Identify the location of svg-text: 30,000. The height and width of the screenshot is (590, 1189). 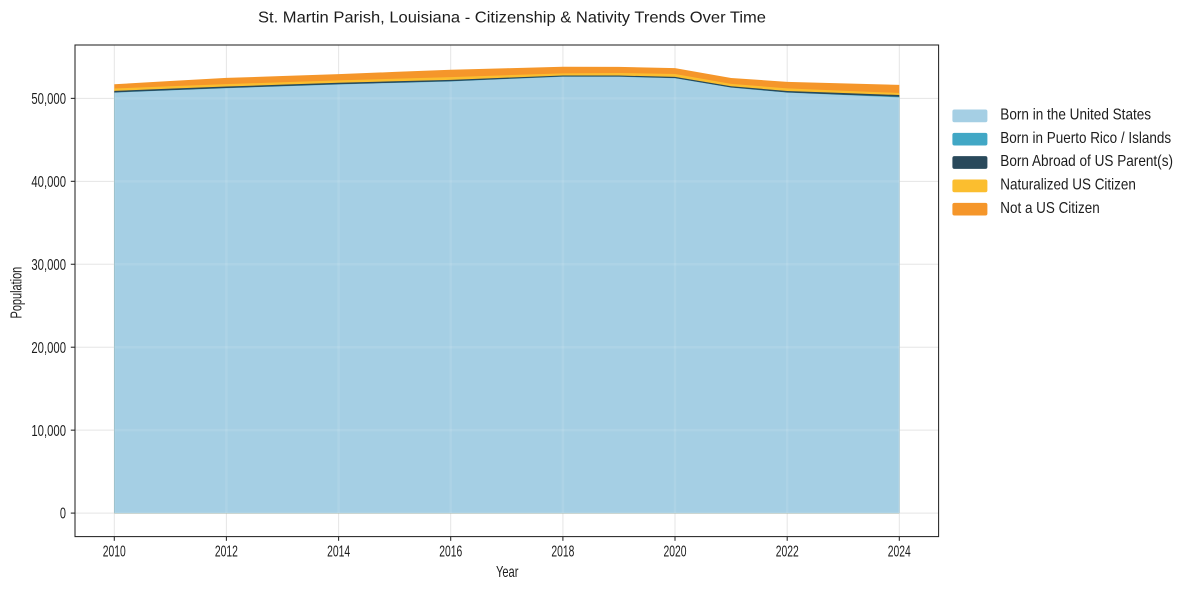
(48, 265).